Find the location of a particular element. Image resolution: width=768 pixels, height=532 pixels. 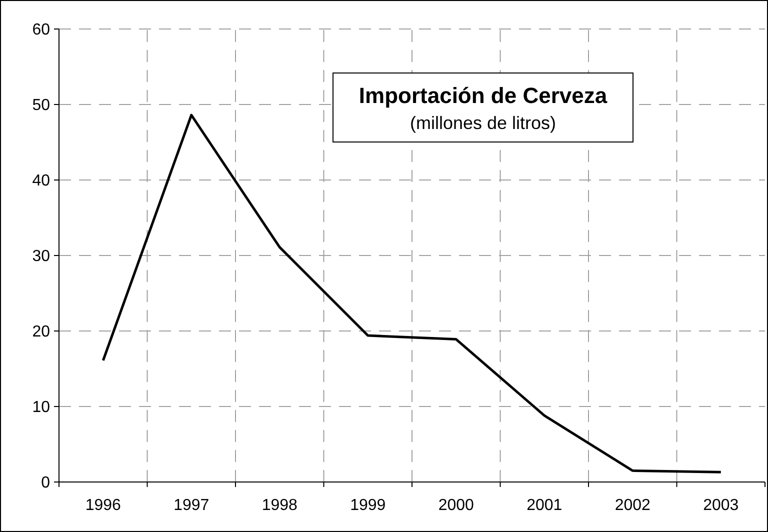

x-tick-label: 2000 is located at coordinates (456, 505).